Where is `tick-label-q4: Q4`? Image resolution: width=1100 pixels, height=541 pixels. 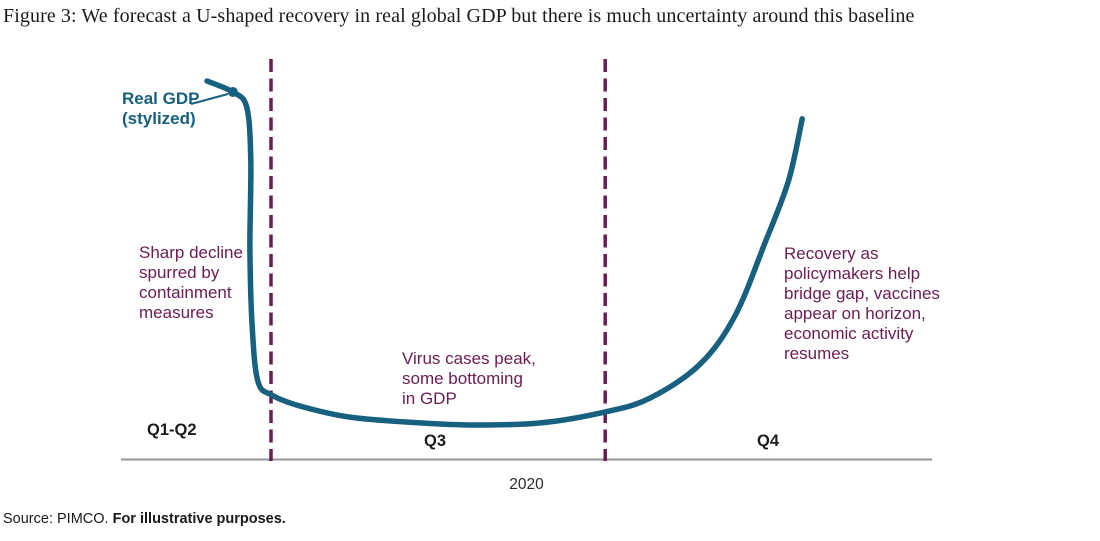
tick-label-q4: Q4 is located at coordinates (768, 441).